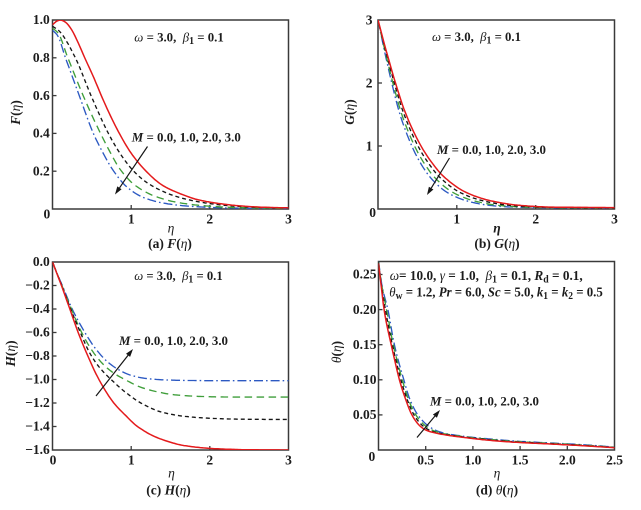 This screenshot has width=641, height=510. I want to click on svg-text: (d) θ(η), so click(497, 490).